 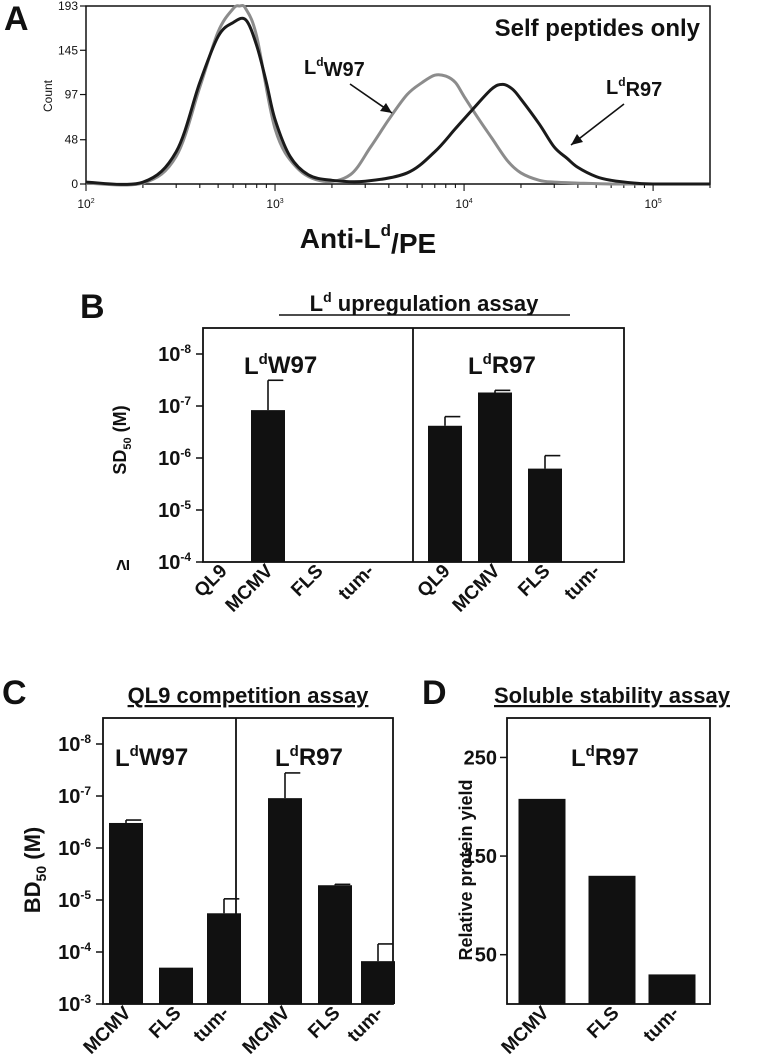 What do you see at coordinates (248, 861) in the screenshot?
I see `plot-frame` at bounding box center [248, 861].